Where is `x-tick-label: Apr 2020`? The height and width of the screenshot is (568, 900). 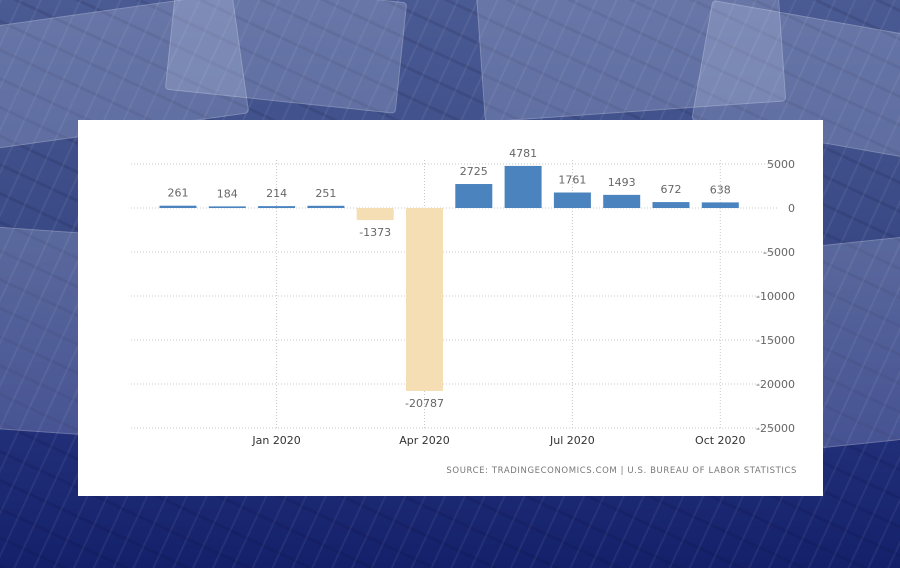 x-tick-label: Apr 2020 is located at coordinates (424, 440).